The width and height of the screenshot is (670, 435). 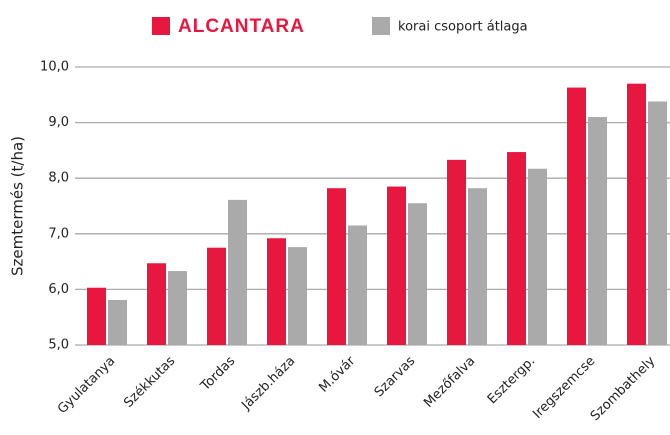 What do you see at coordinates (564, 388) in the screenshot?
I see `x-tick-label: Iregszemcse` at bounding box center [564, 388].